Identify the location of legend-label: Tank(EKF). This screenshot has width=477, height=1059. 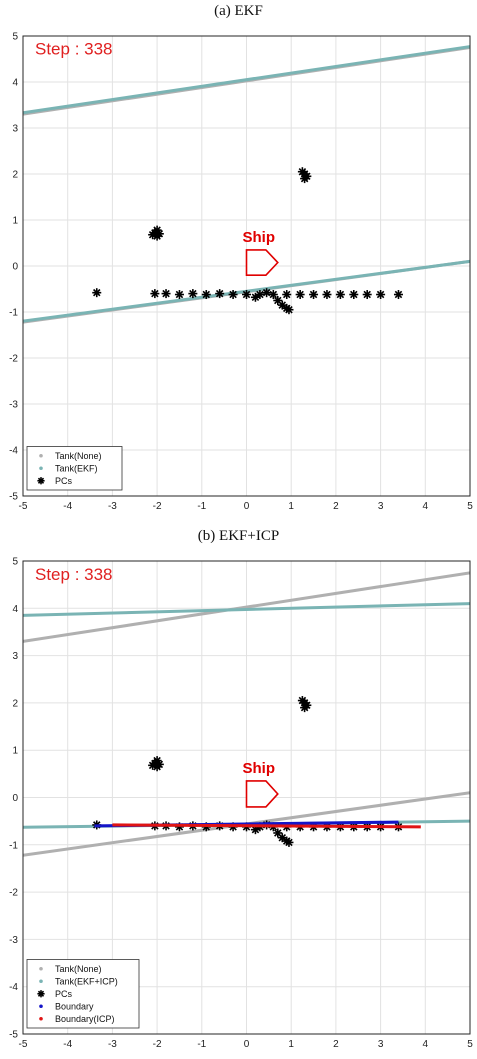
(76, 468).